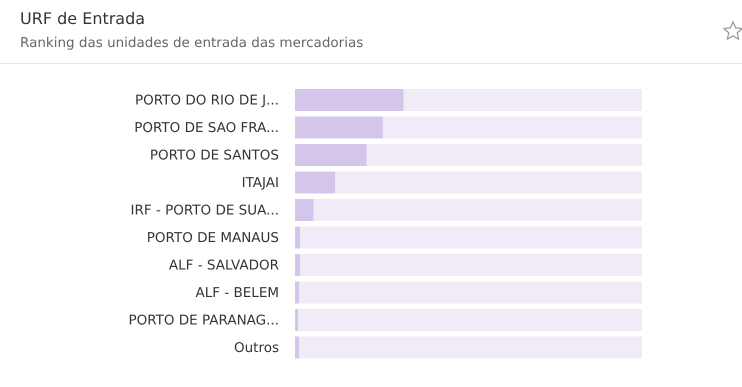 This screenshot has height=387, width=742. I want to click on y-tick-label: PORTO DE SANTOS, so click(214, 156).